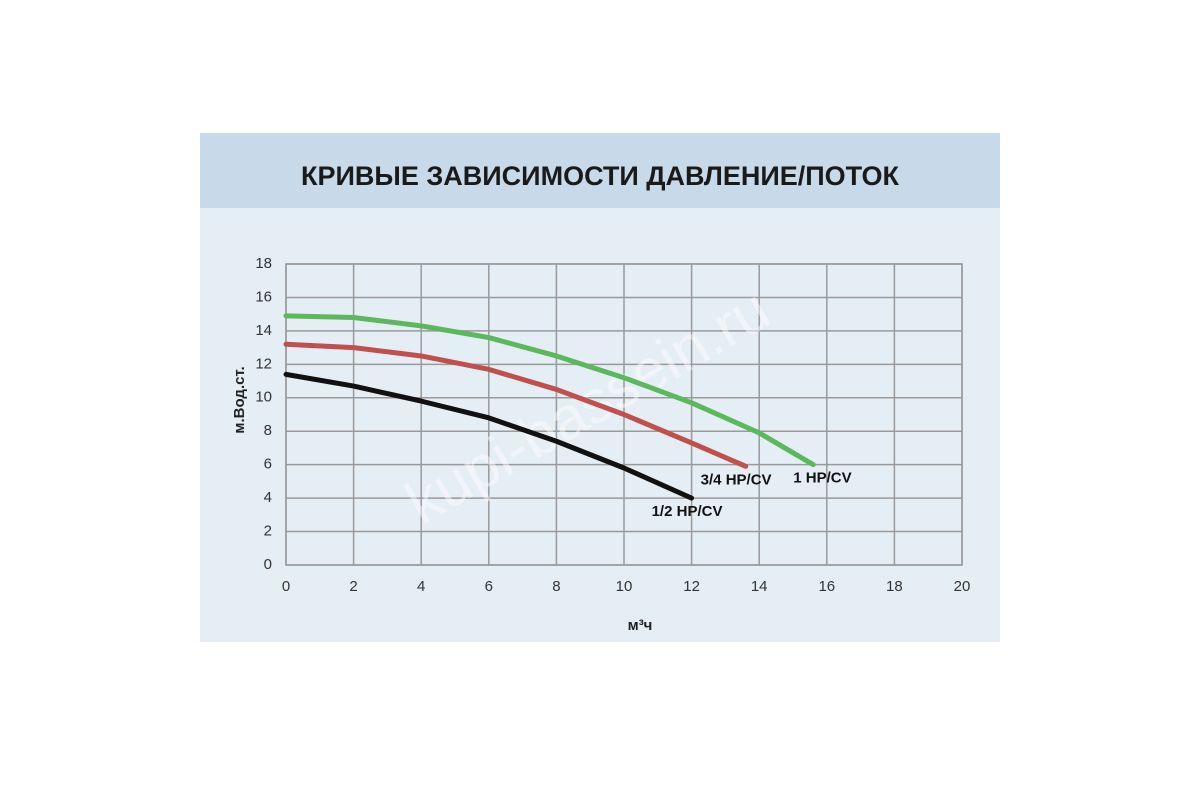 The width and height of the screenshot is (1200, 805). Describe the element at coordinates (268, 430) in the screenshot. I see `y-tick-label: 8` at that location.